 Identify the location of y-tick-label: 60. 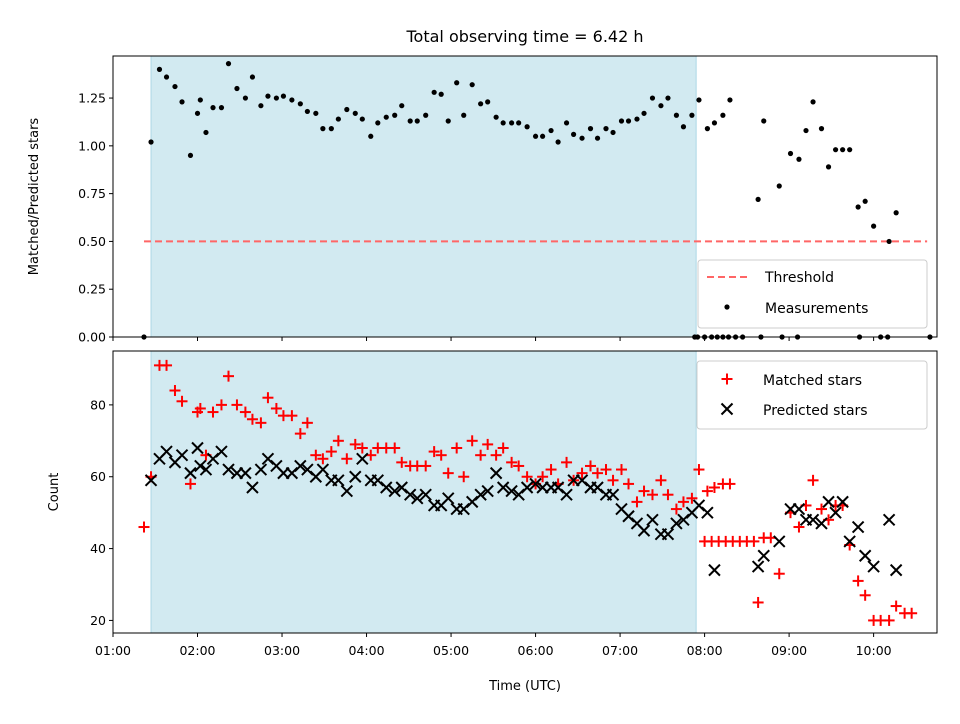
(98, 476).